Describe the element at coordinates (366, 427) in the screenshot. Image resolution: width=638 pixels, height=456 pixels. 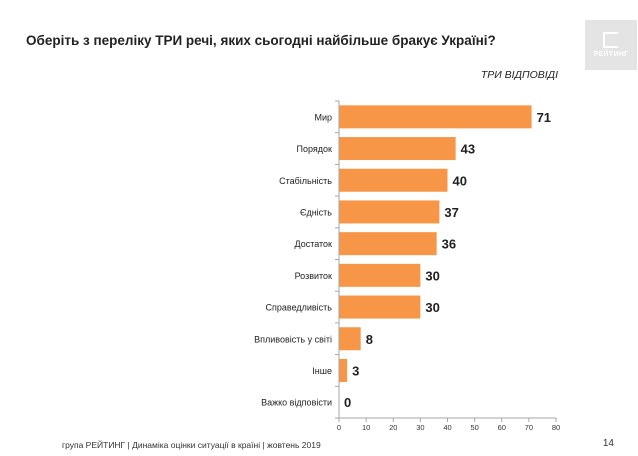
I see `x-tick-label: 10` at that location.